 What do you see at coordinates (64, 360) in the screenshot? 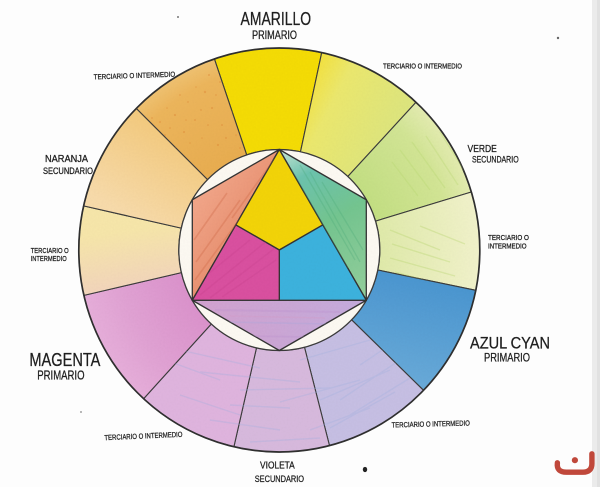
I see `svg-text: MAGENTA` at bounding box center [64, 360].